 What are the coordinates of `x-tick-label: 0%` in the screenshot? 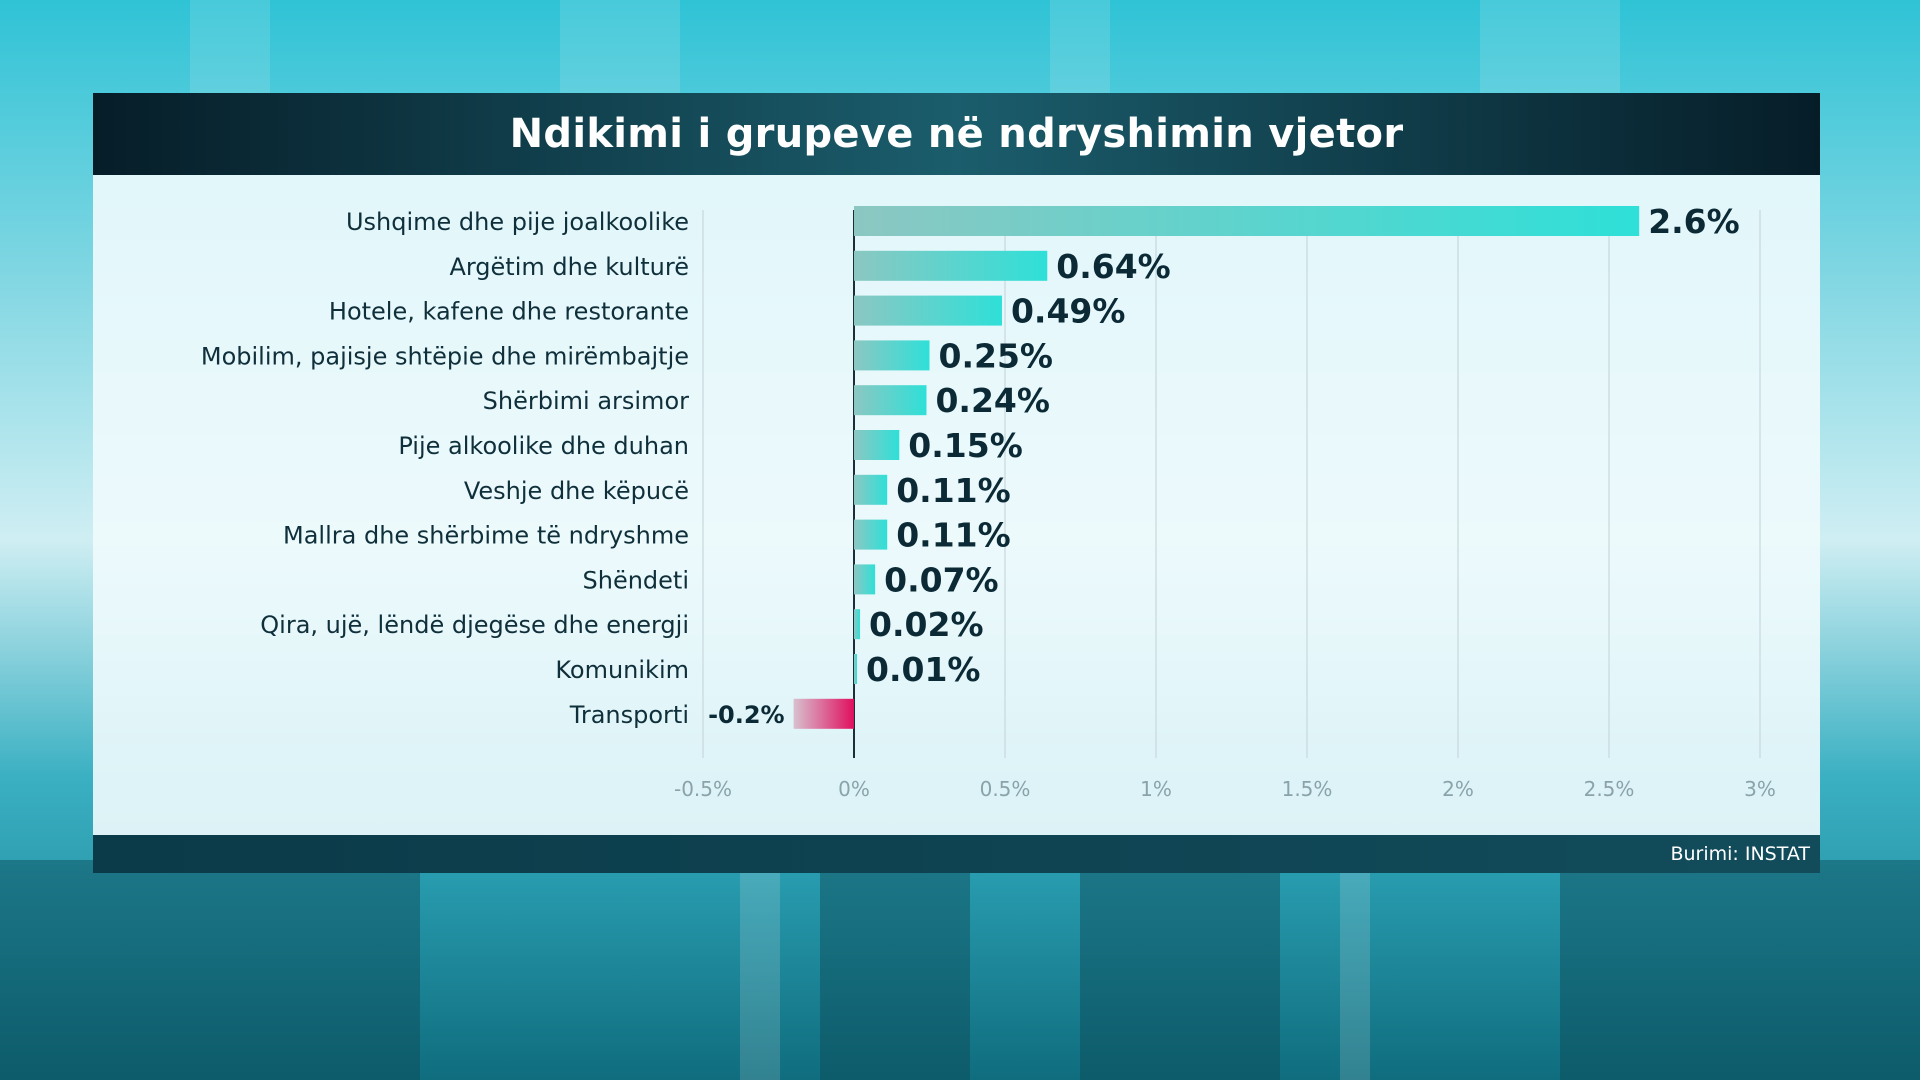 It's located at (854, 789).